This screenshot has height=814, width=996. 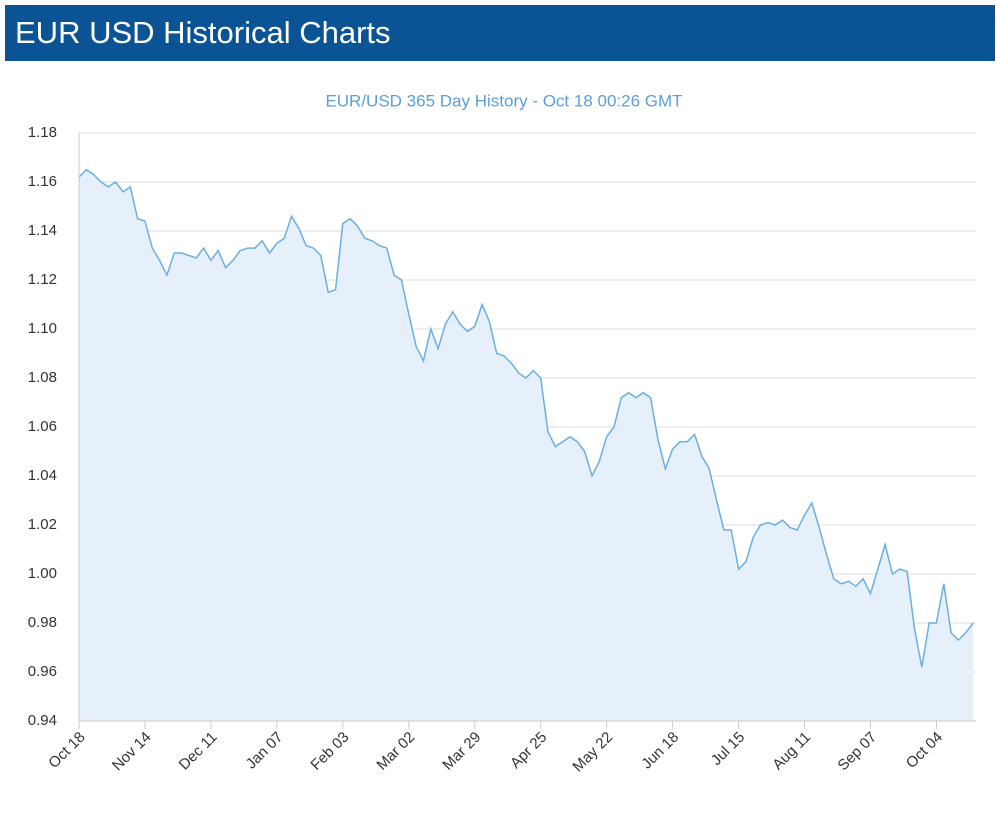 What do you see at coordinates (528, 750) in the screenshot?
I see `x-tick-label: Apr 25` at bounding box center [528, 750].